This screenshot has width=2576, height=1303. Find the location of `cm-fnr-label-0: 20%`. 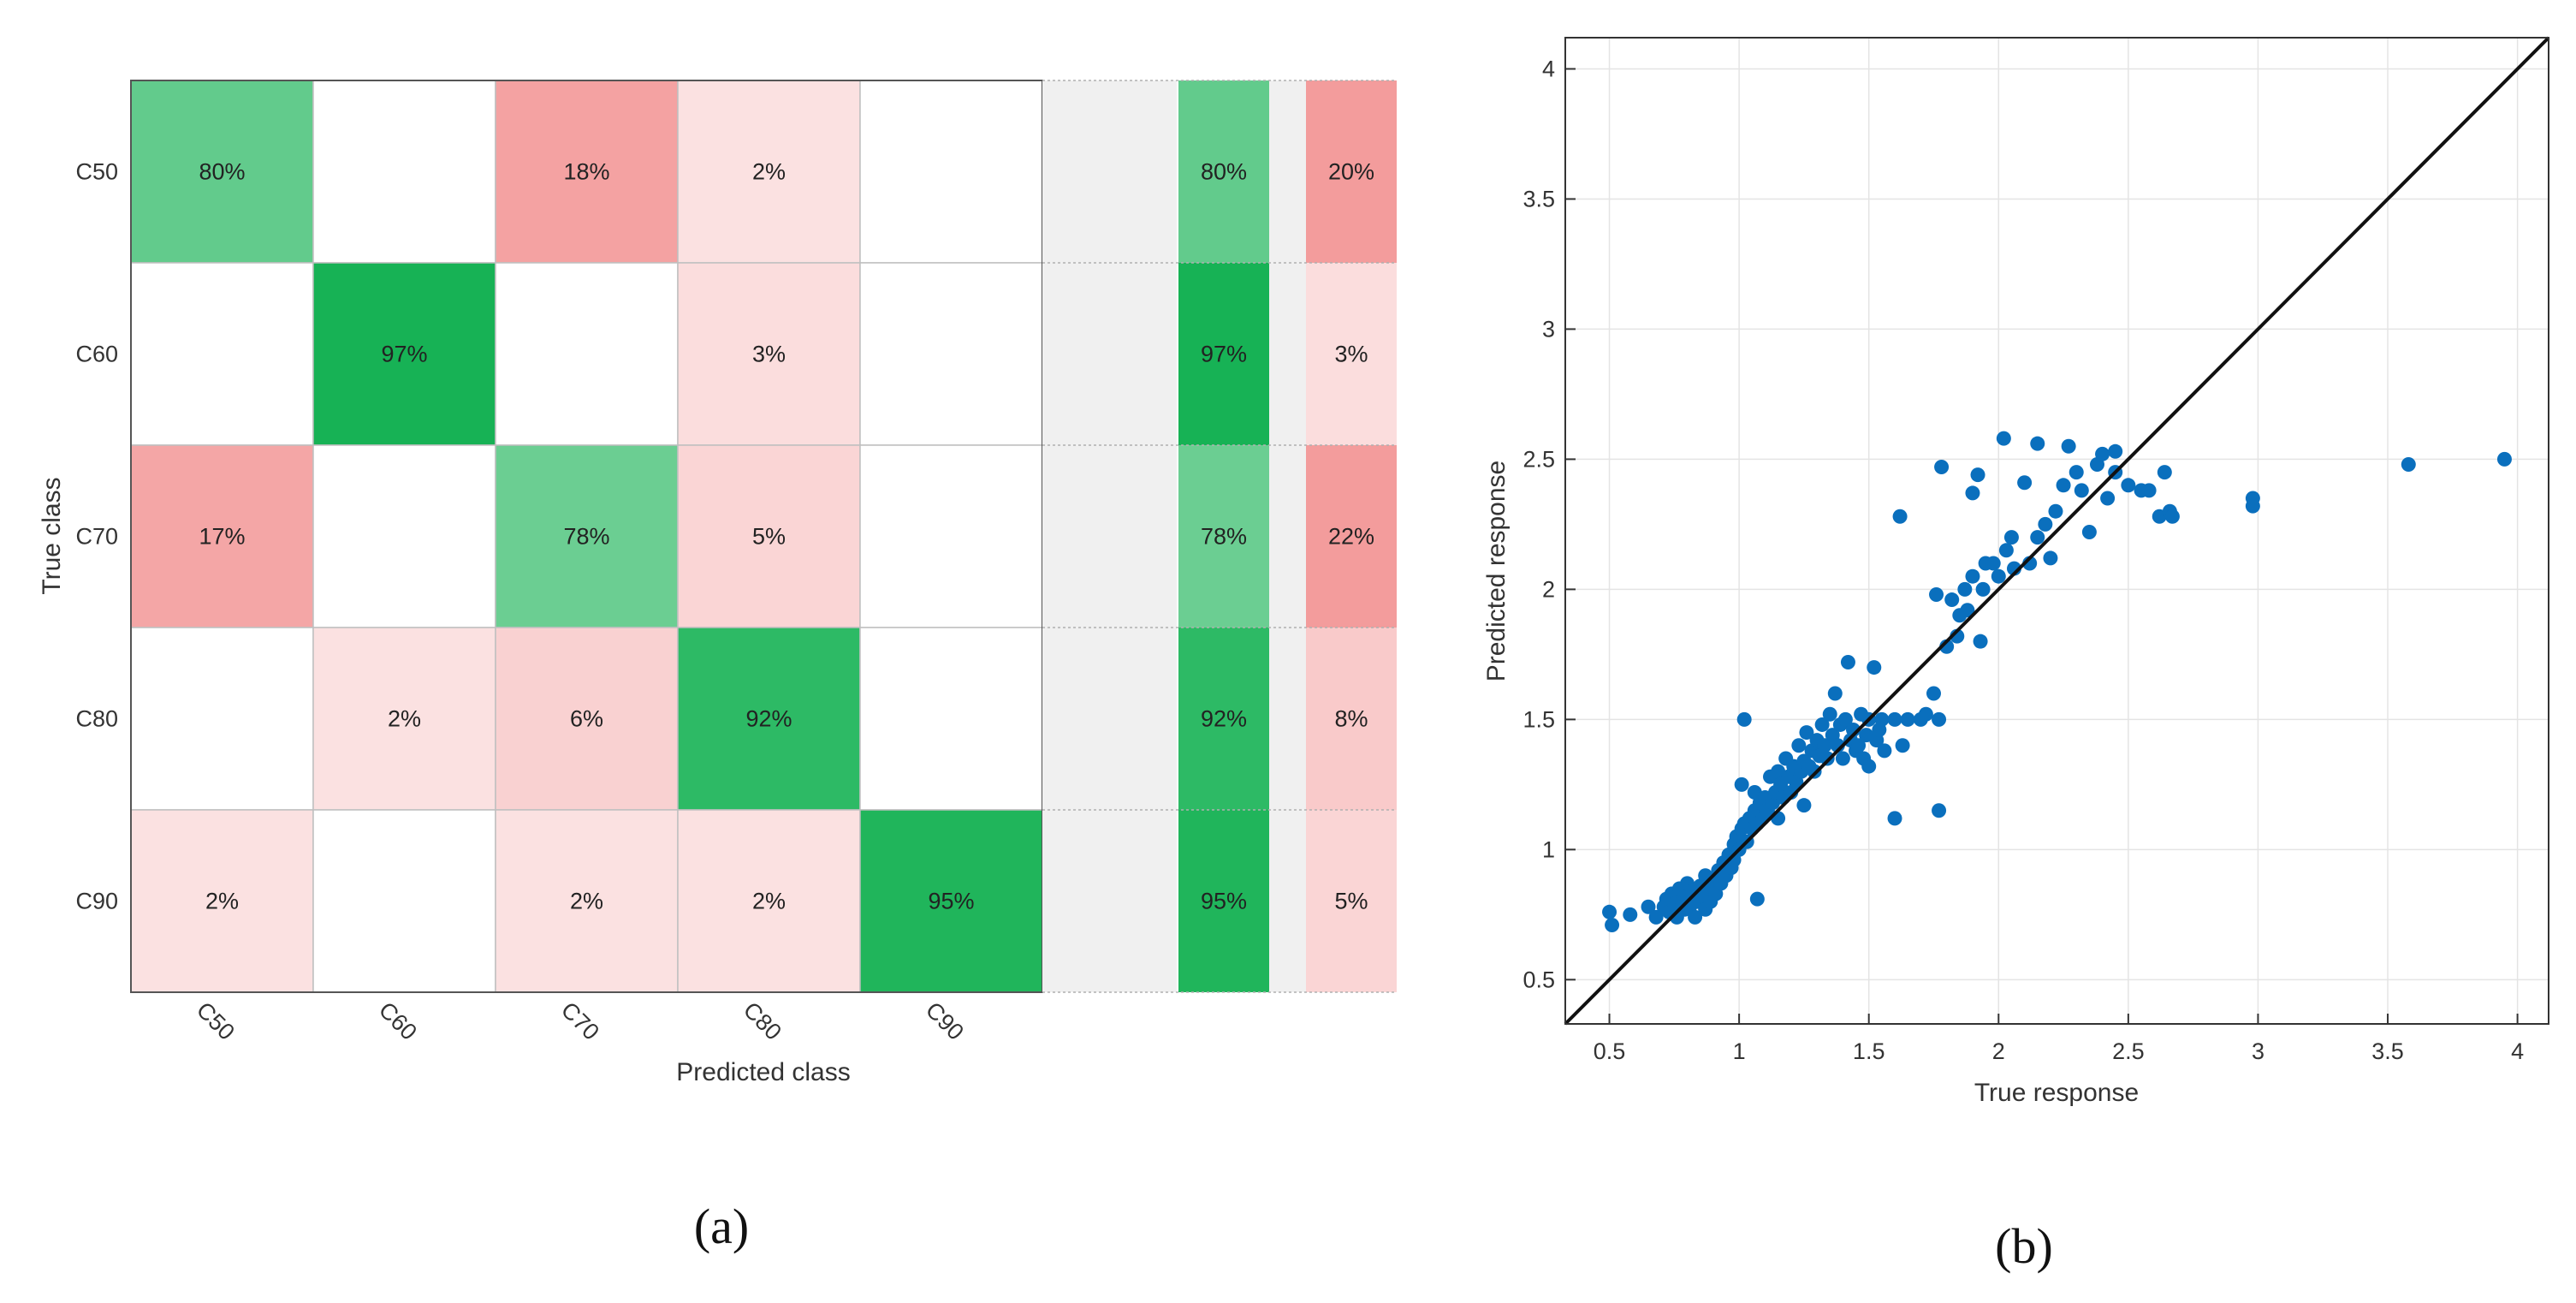

cm-fnr-label-0: 20% is located at coordinates (1351, 172).